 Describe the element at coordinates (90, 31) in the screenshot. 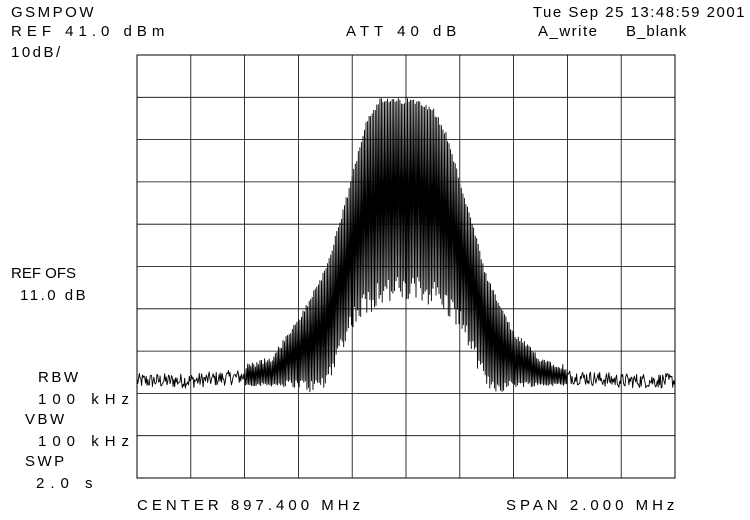

I see `reference-level: REF 41.0 dBm` at that location.